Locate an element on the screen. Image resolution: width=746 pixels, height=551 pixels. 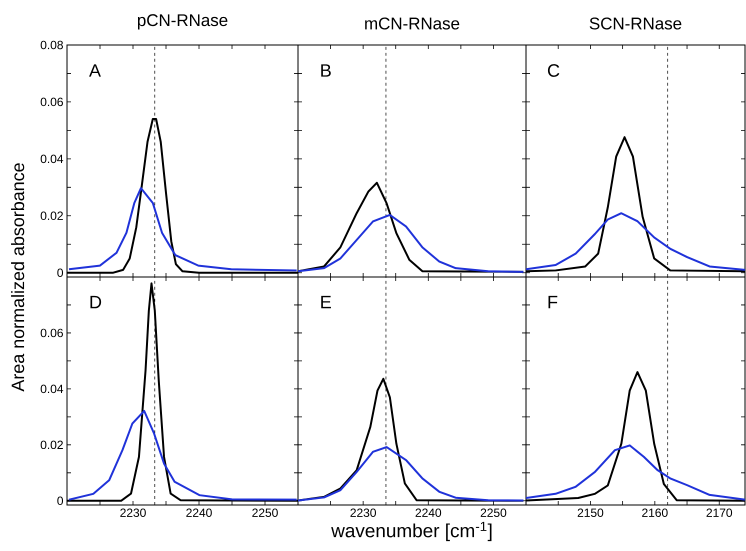
chart-title: mCN-RNase is located at coordinates (412, 24).